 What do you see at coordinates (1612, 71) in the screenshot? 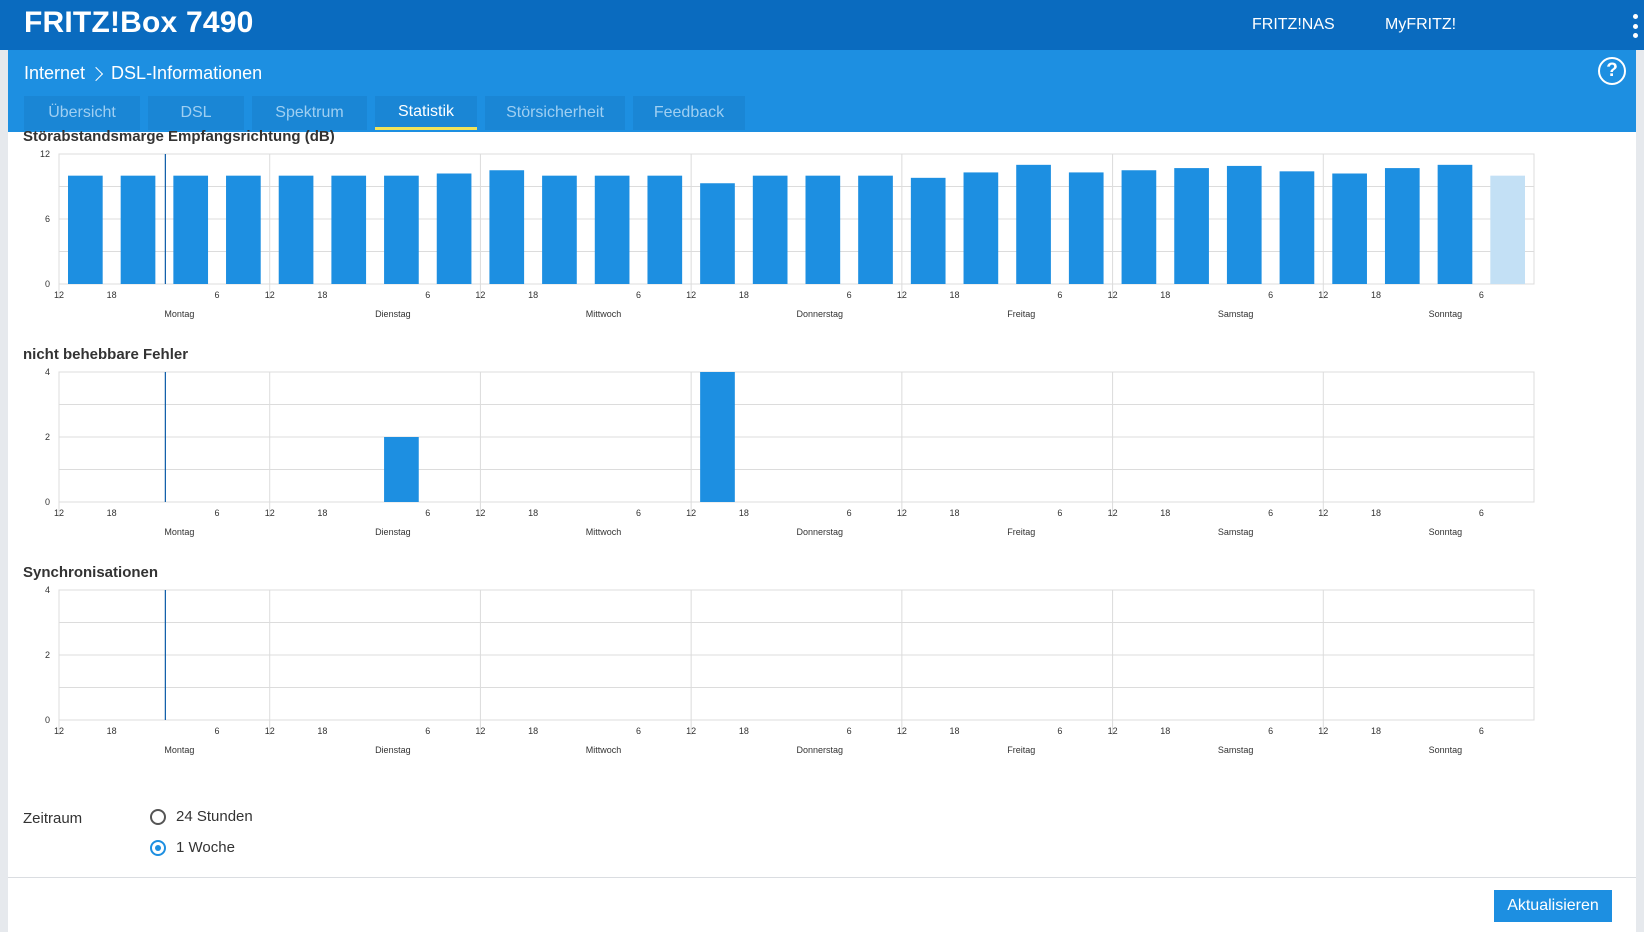
I see `help-icon: ?` at bounding box center [1612, 71].